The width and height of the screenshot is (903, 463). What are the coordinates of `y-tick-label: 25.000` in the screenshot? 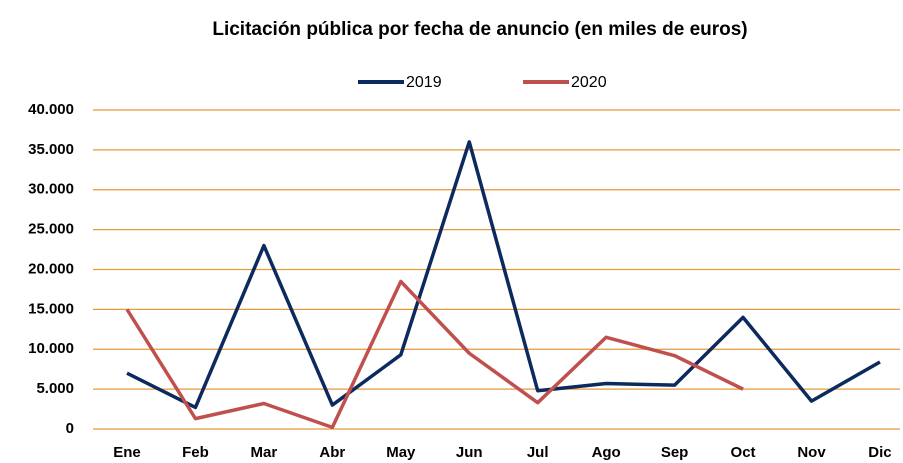 It's located at (51, 229).